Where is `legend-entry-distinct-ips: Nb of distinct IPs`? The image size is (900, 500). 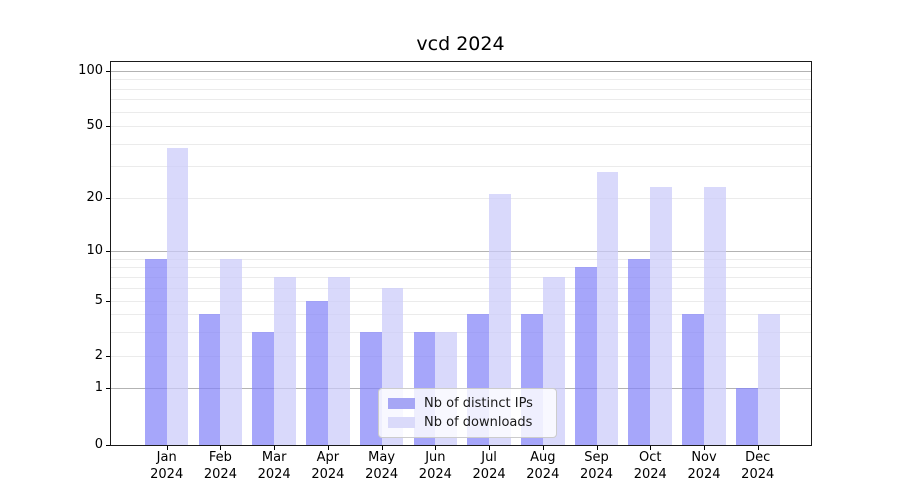 legend-entry-distinct-ips: Nb of distinct IPs is located at coordinates (467, 403).